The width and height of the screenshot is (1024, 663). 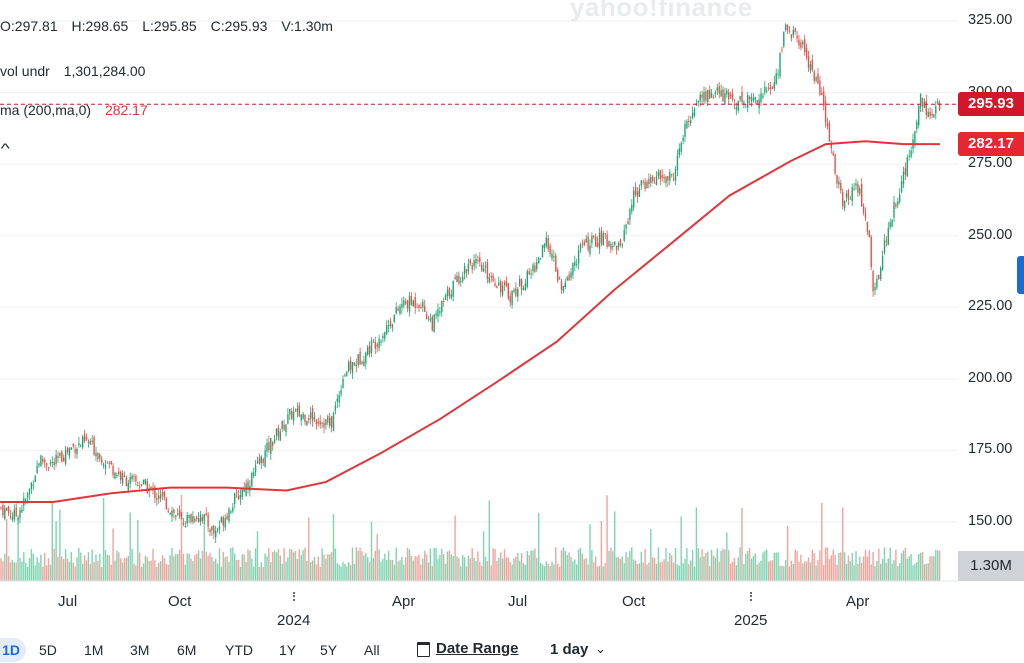 I want to click on range-1d-button: 1D, so click(x=13, y=650).